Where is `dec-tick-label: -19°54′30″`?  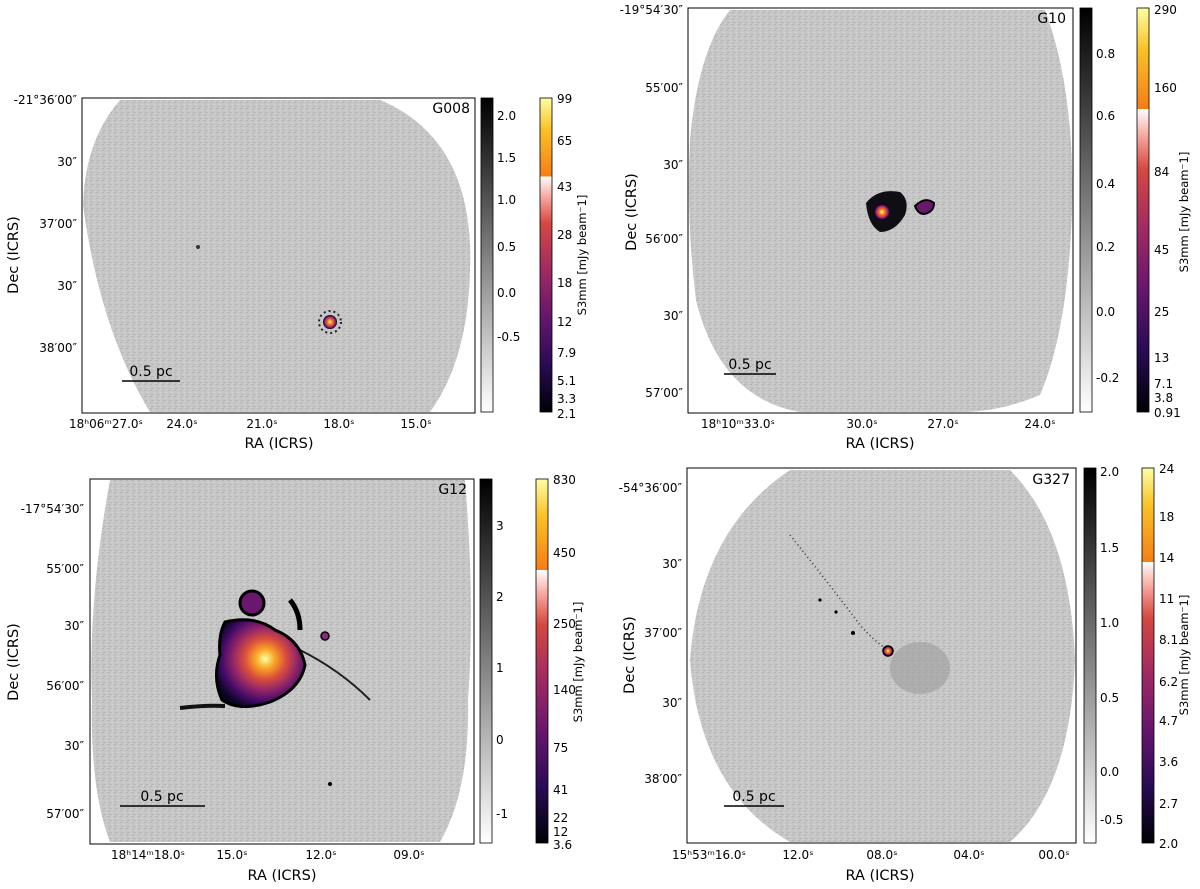 dec-tick-label: -19°54′30″ is located at coordinates (652, 10).